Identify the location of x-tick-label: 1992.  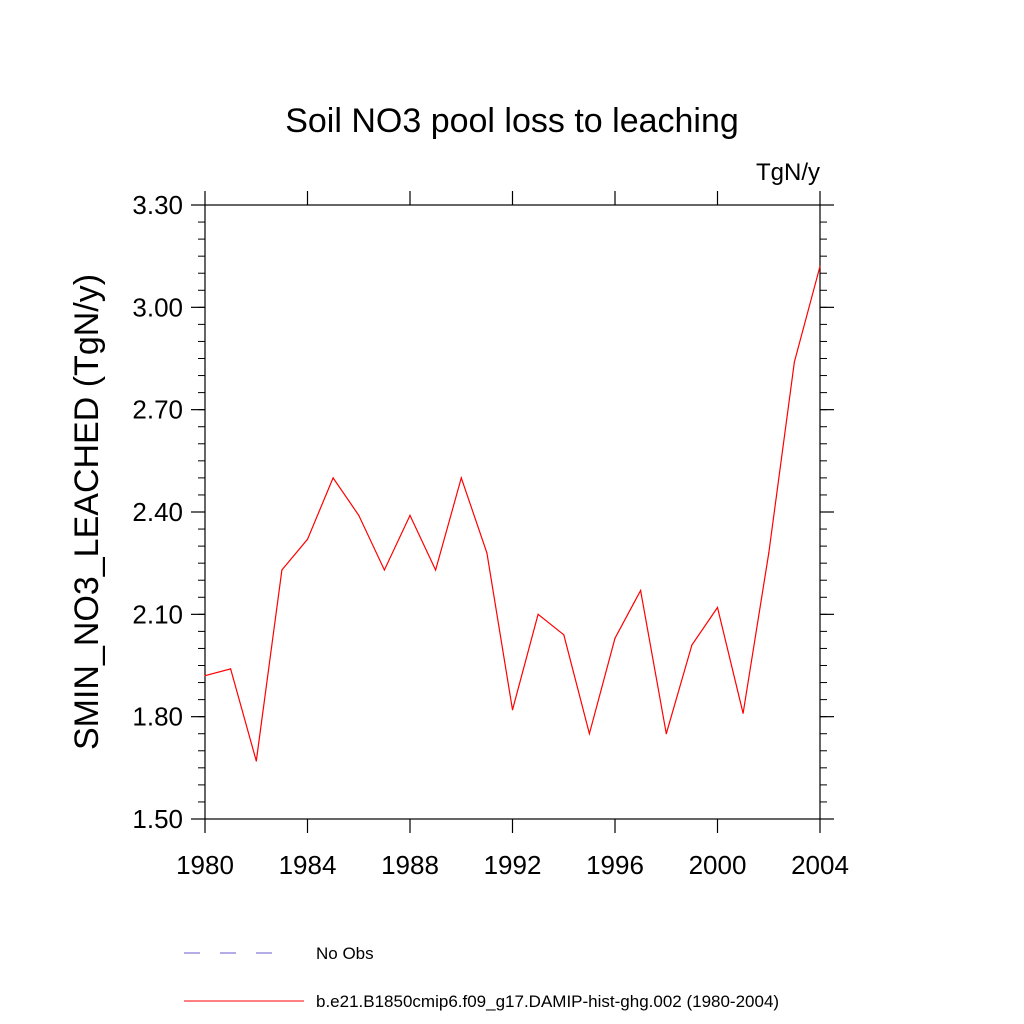
(513, 865).